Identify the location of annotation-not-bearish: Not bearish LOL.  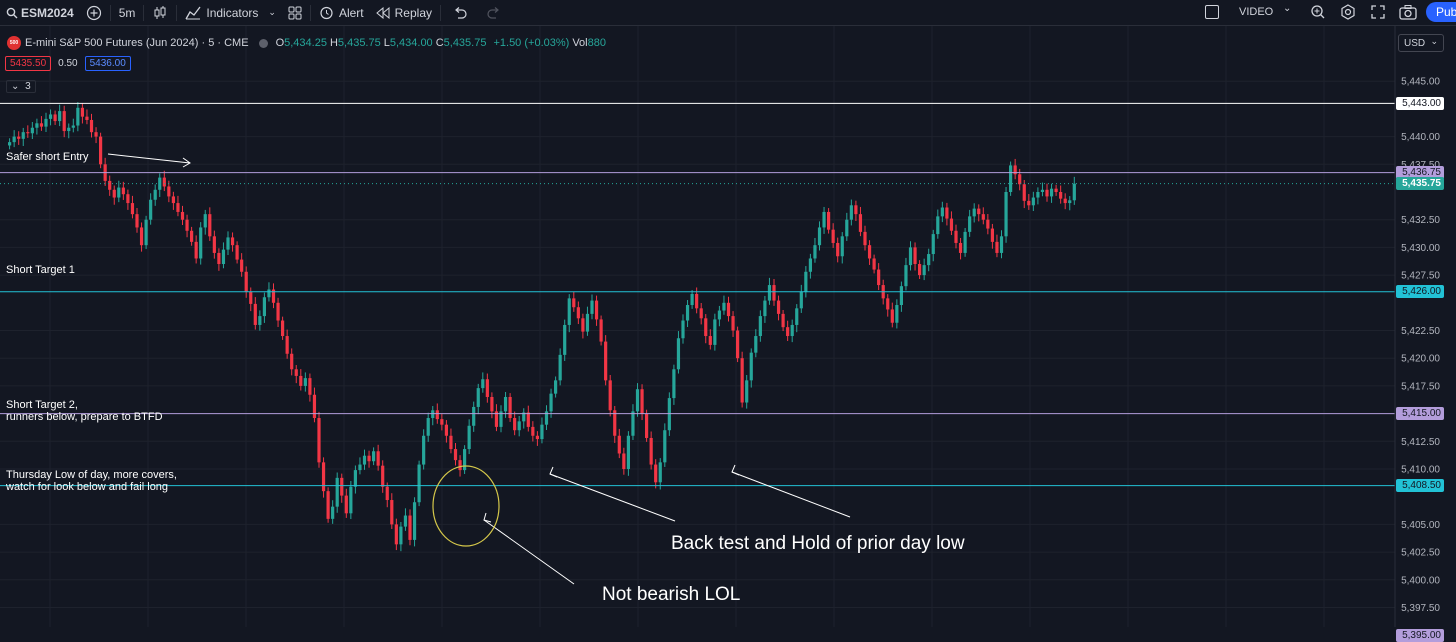
(671, 594).